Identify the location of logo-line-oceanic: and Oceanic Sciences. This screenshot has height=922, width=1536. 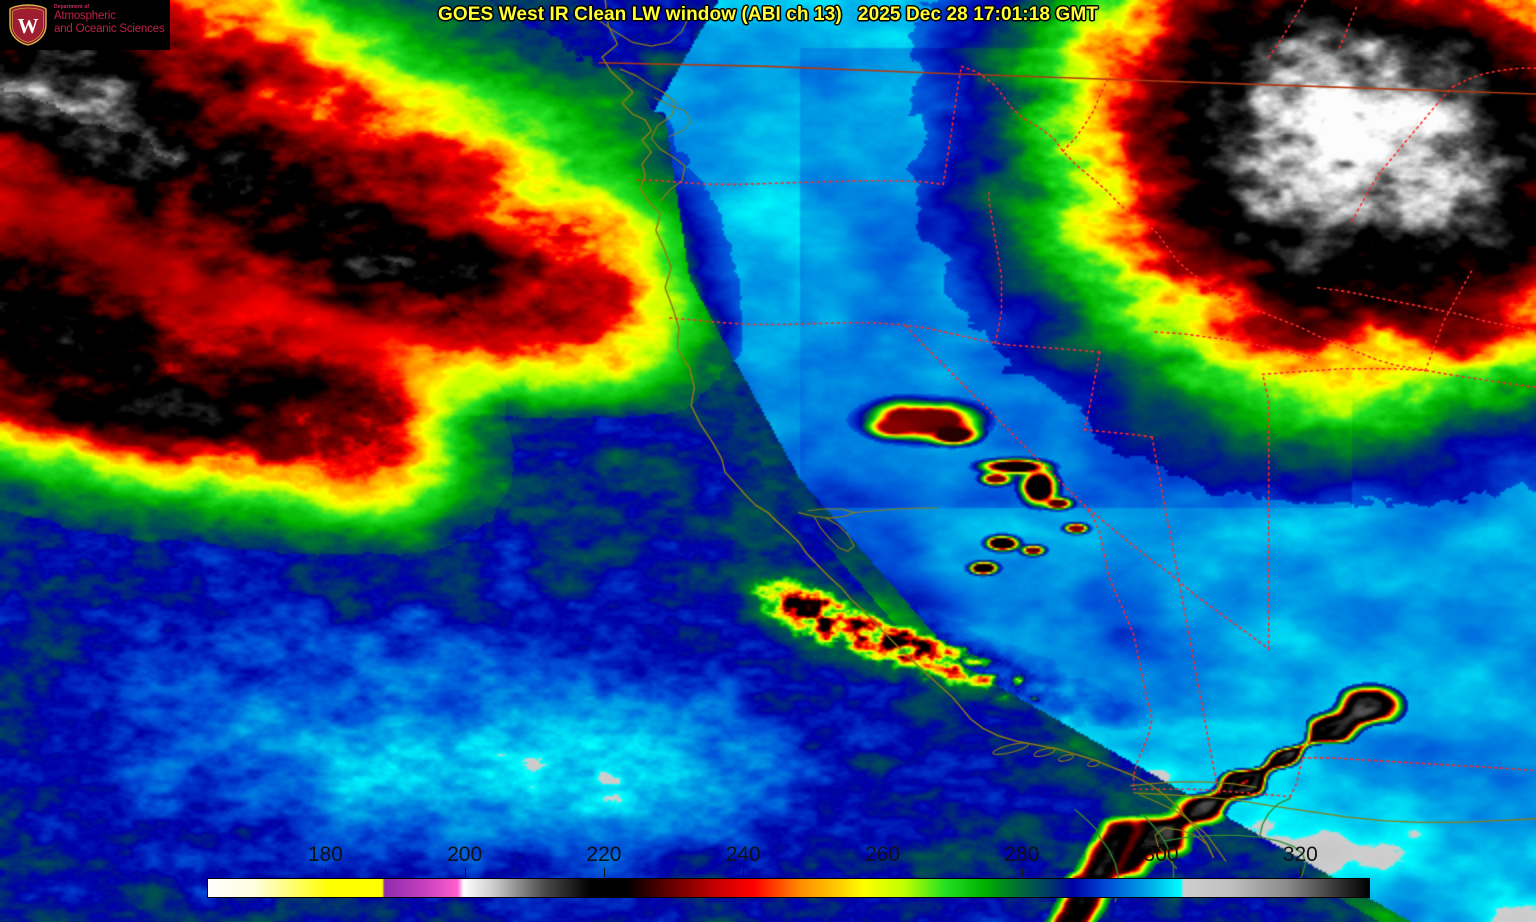
(109, 29).